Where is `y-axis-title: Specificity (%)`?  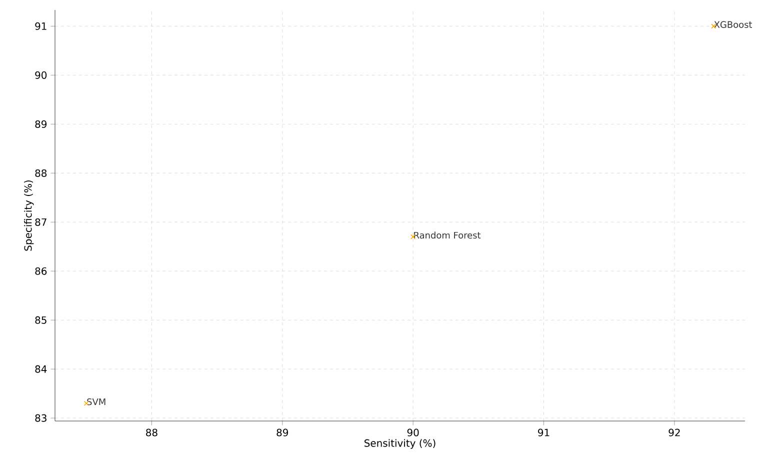
y-axis-title: Specificity (%) is located at coordinates (29, 215).